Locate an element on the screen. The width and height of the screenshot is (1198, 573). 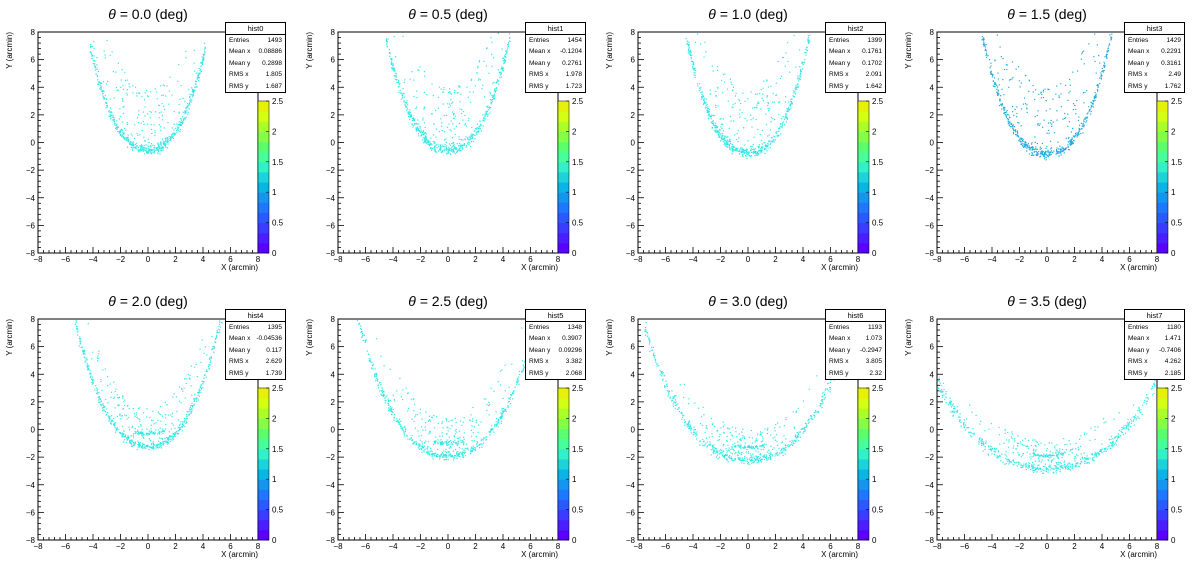
y-tick-label: −2 is located at coordinates (631, 170).